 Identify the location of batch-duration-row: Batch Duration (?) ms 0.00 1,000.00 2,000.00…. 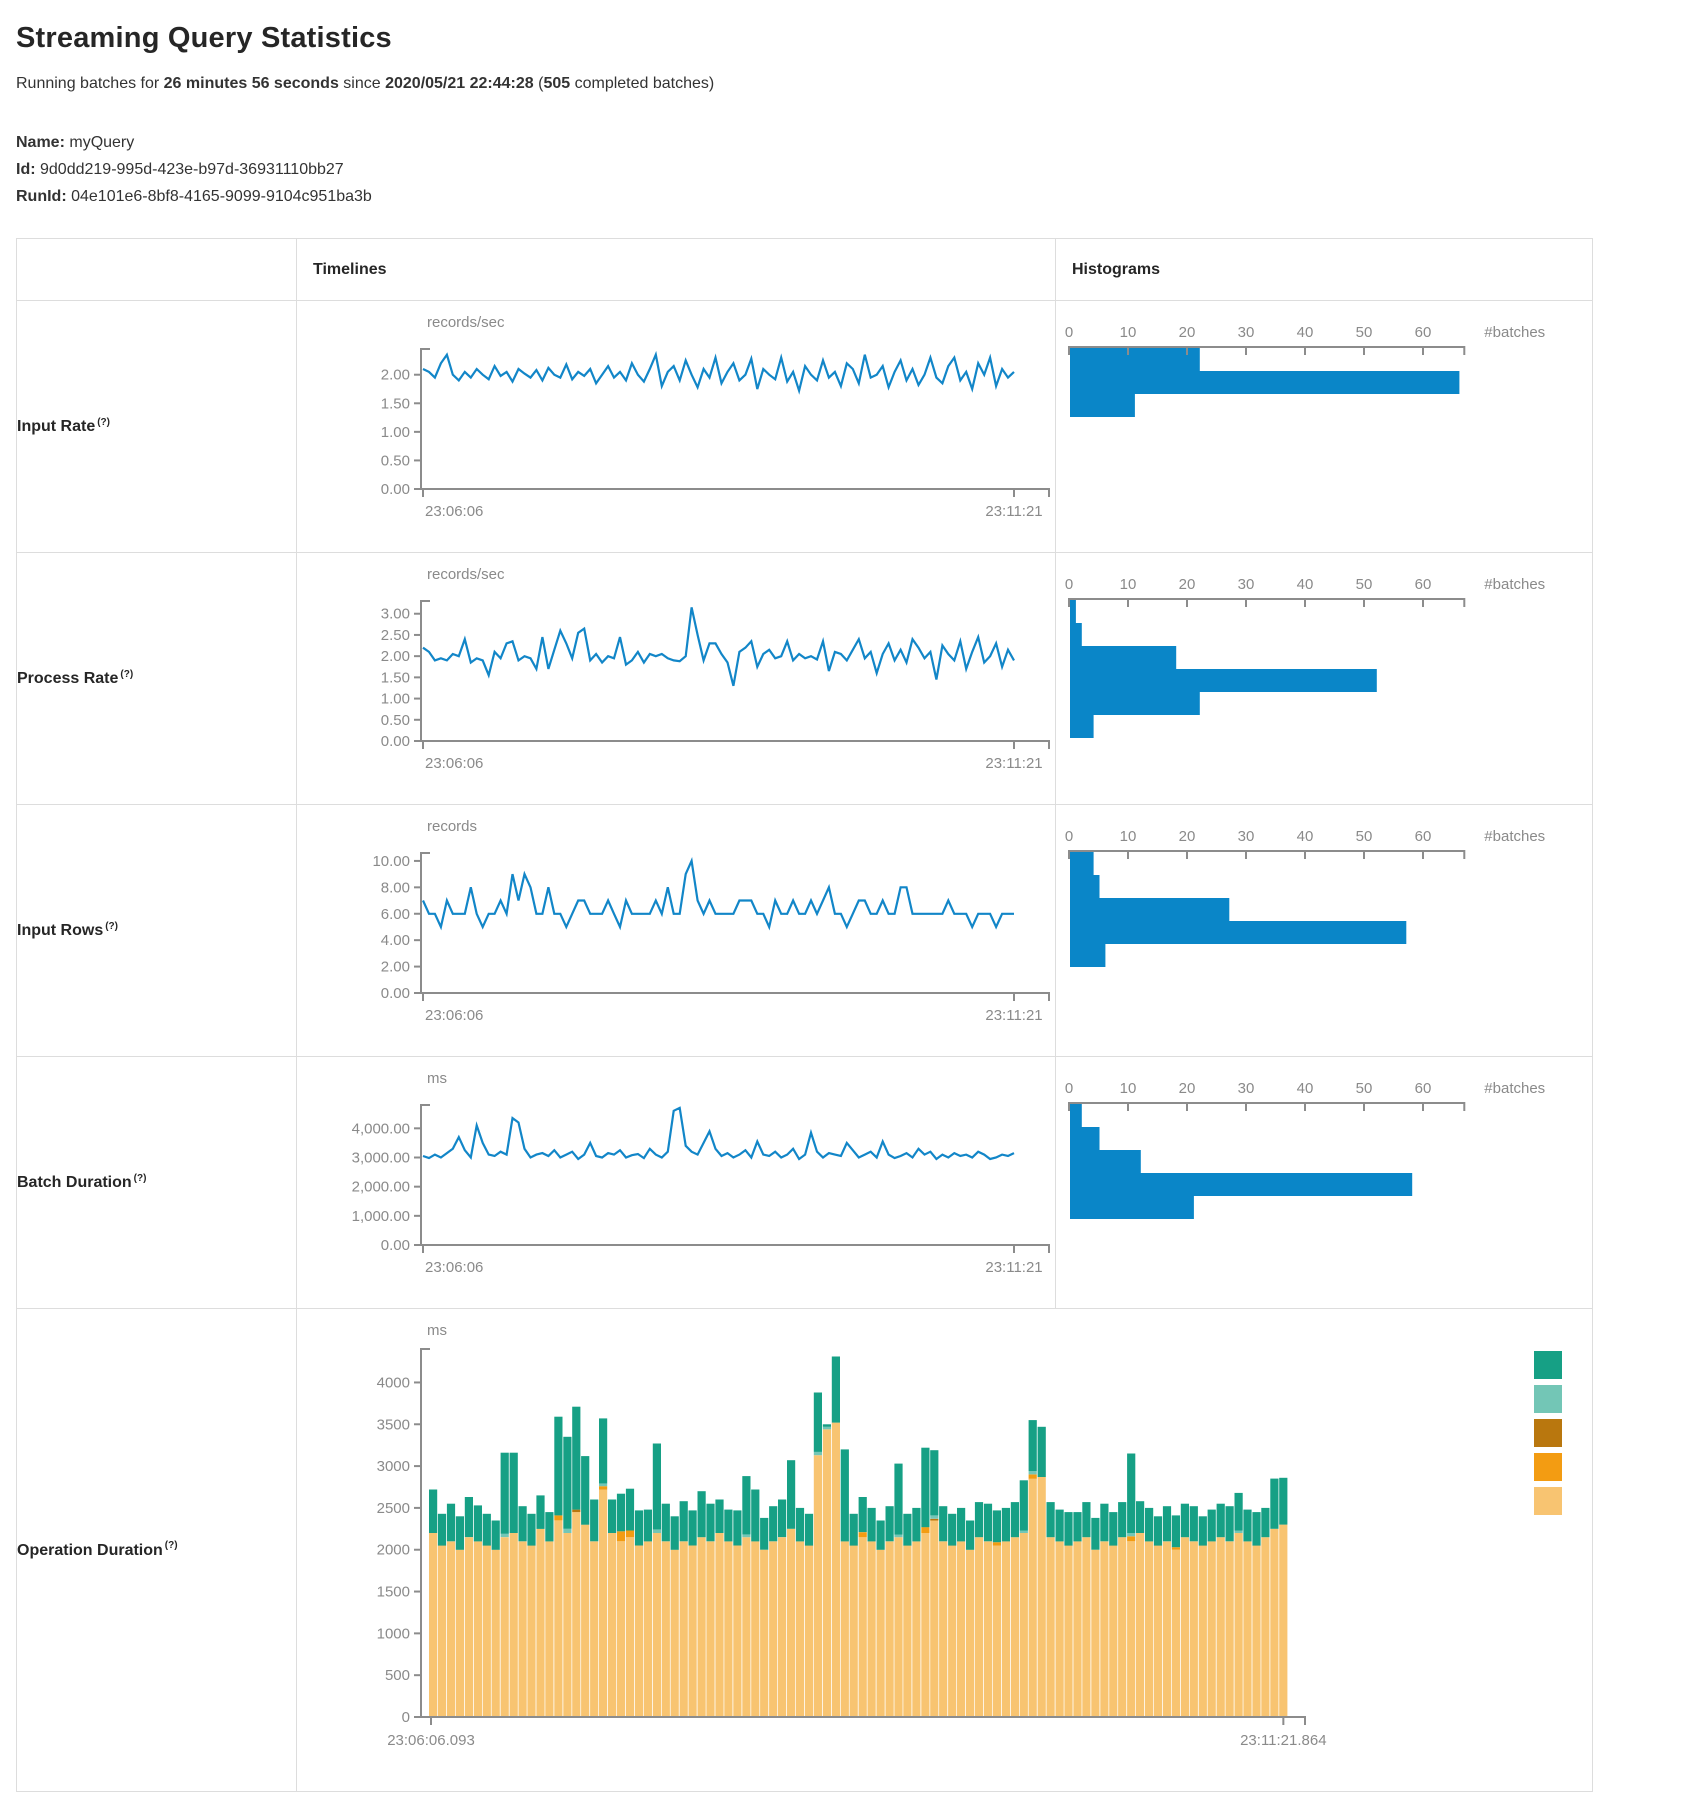
(804, 1182).